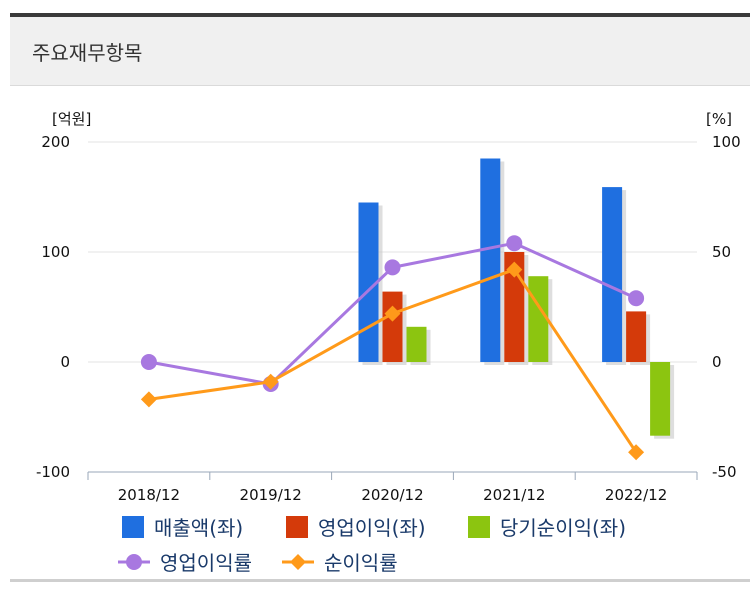 This screenshot has width=756, height=602. I want to click on y-left-tick-label: 0, so click(65, 362).